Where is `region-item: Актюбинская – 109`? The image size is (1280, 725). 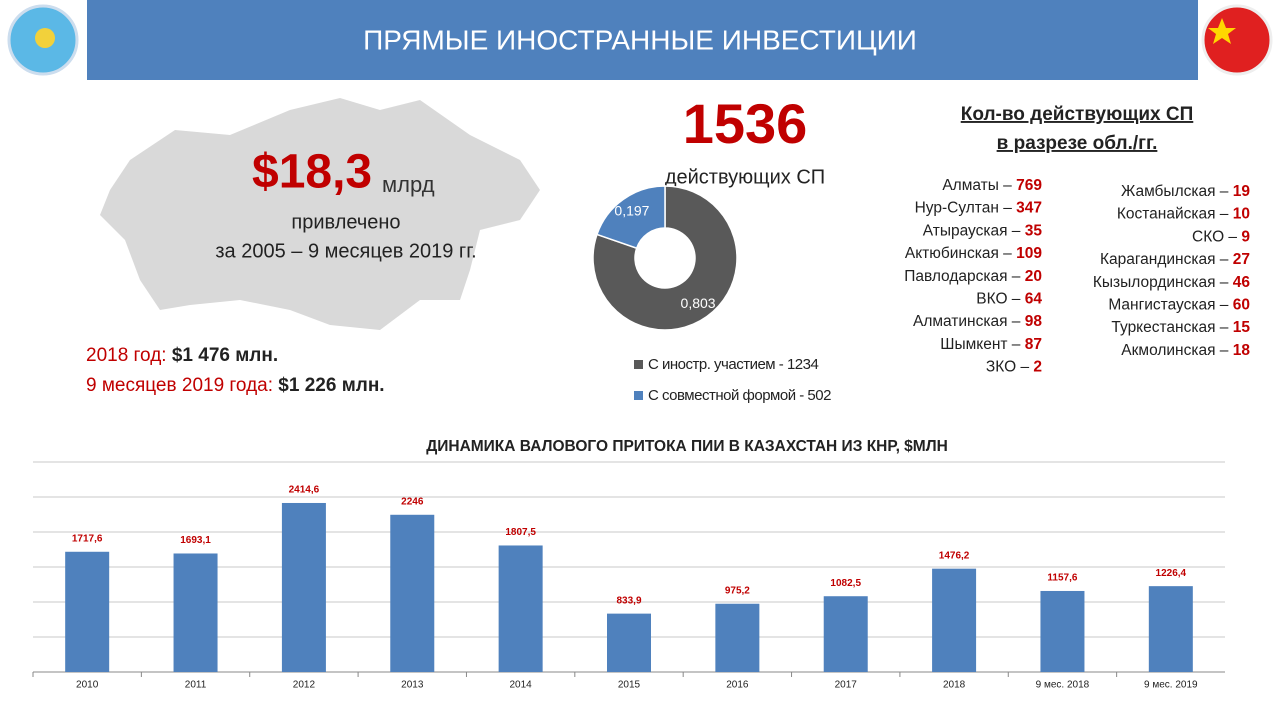 region-item: Актюбинская – 109 is located at coordinates (973, 253).